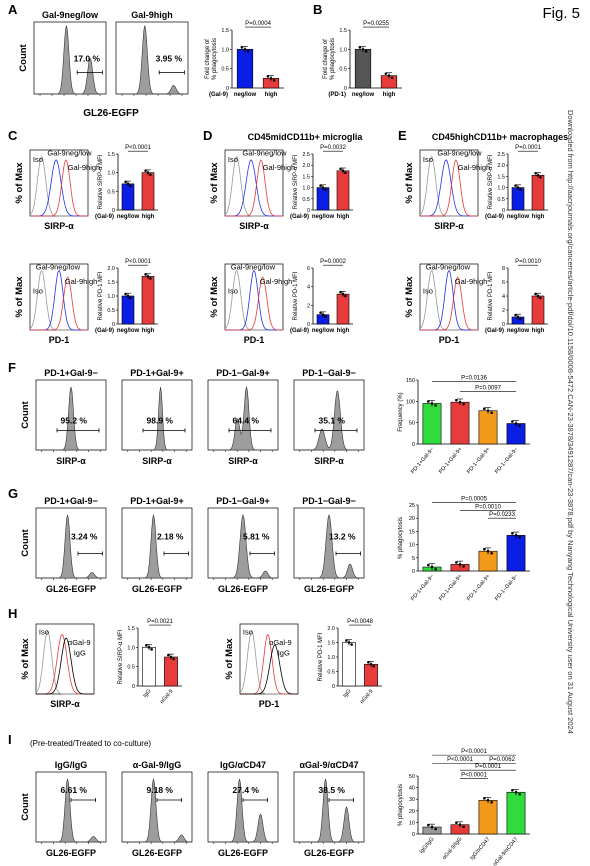 The image size is (590, 866). What do you see at coordinates (503, 311) in the screenshot?
I see `y-tick-label: 2` at bounding box center [503, 311].